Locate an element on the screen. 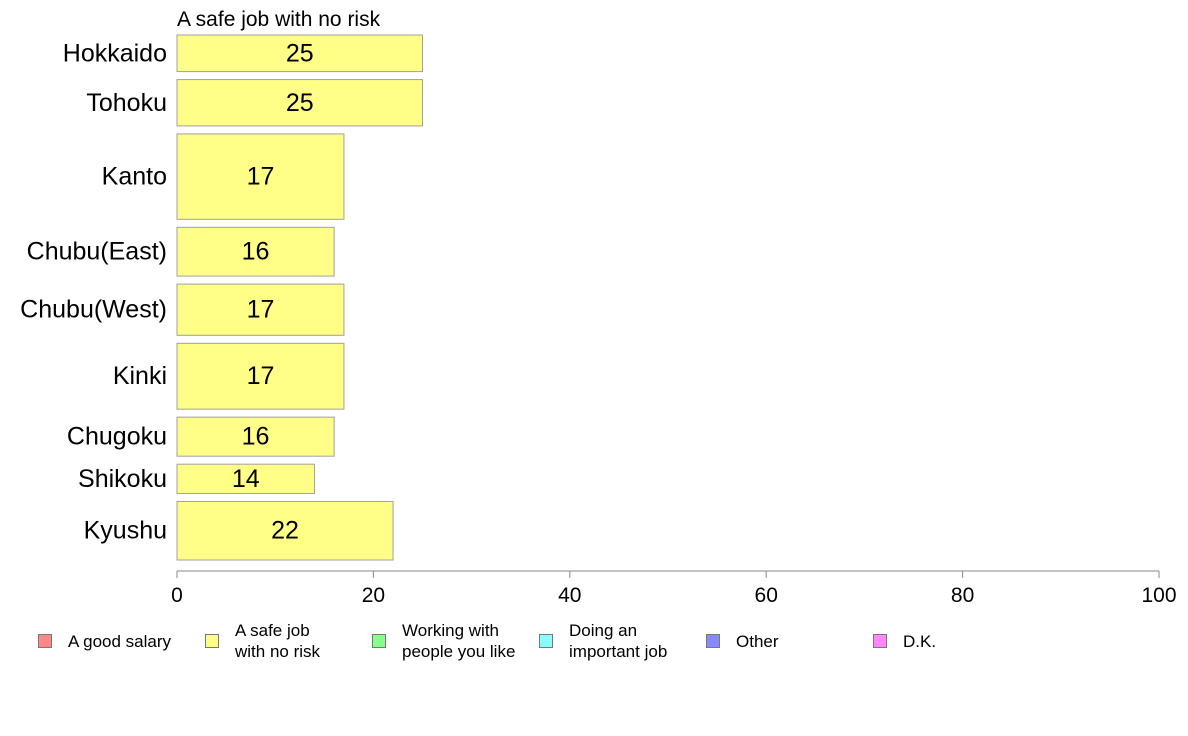  category-label: Kanto is located at coordinates (134, 177).